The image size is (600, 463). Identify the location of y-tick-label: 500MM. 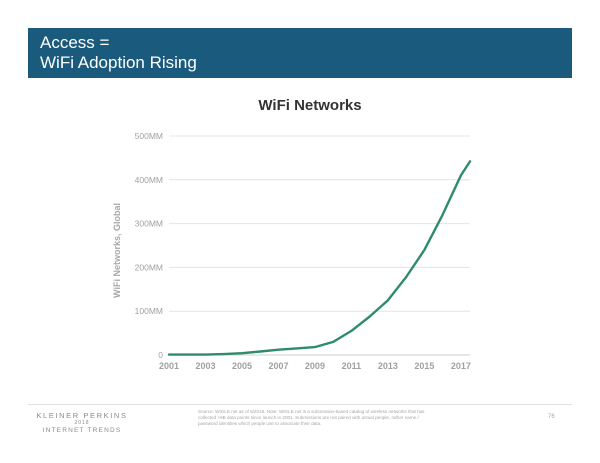
(149, 136).